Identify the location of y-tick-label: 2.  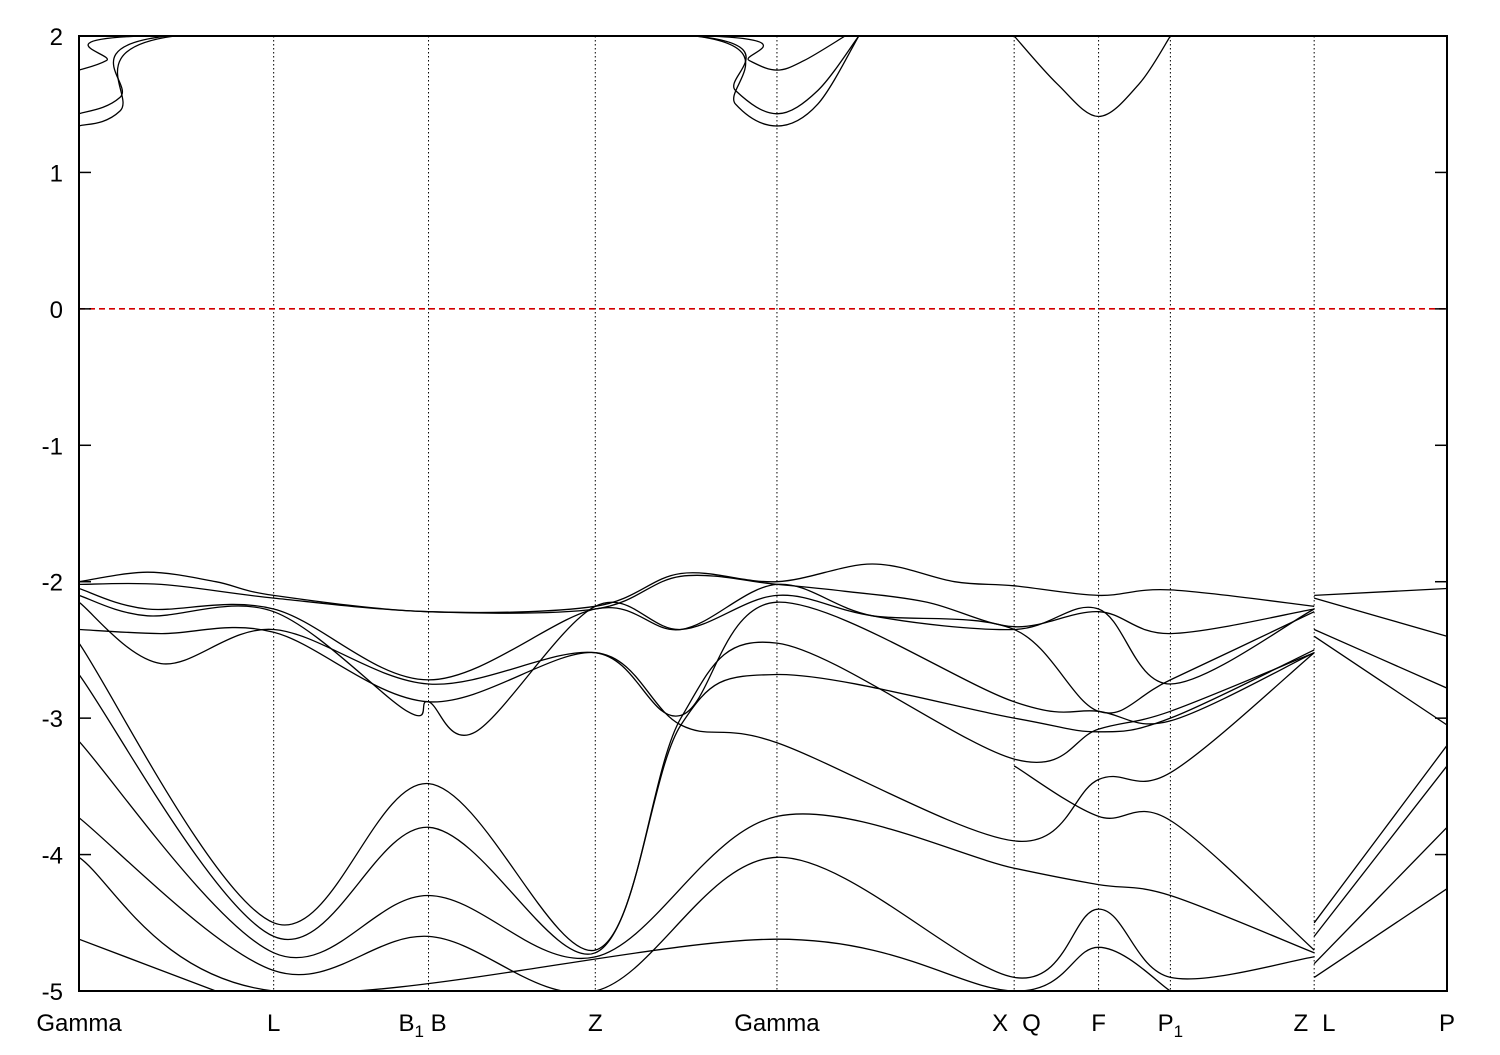
(56, 37).